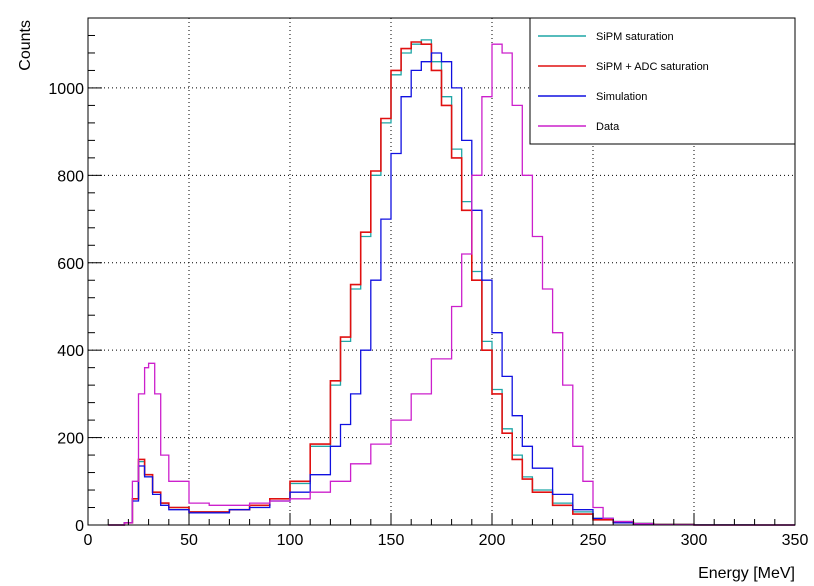 The height and width of the screenshot is (586, 814). Describe the element at coordinates (795, 540) in the screenshot. I see `x-tick-label: 350` at that location.